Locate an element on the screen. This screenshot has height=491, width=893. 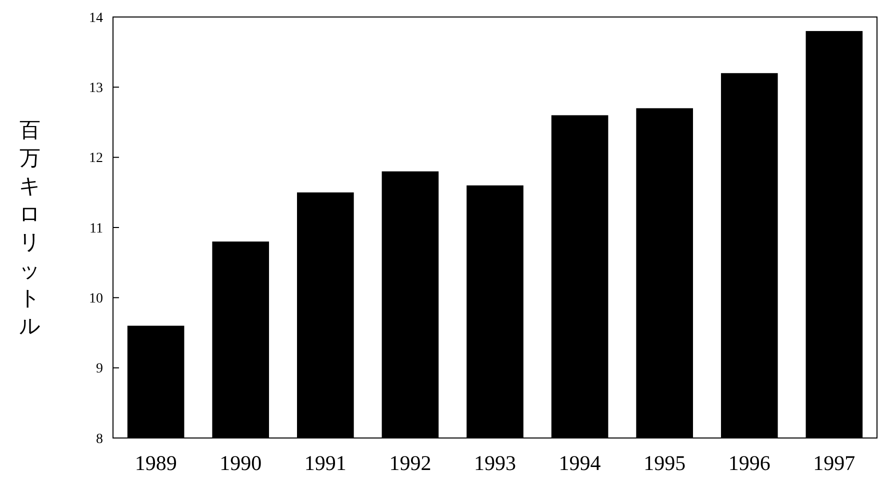
y-tick-label: 14 is located at coordinates (96, 18).